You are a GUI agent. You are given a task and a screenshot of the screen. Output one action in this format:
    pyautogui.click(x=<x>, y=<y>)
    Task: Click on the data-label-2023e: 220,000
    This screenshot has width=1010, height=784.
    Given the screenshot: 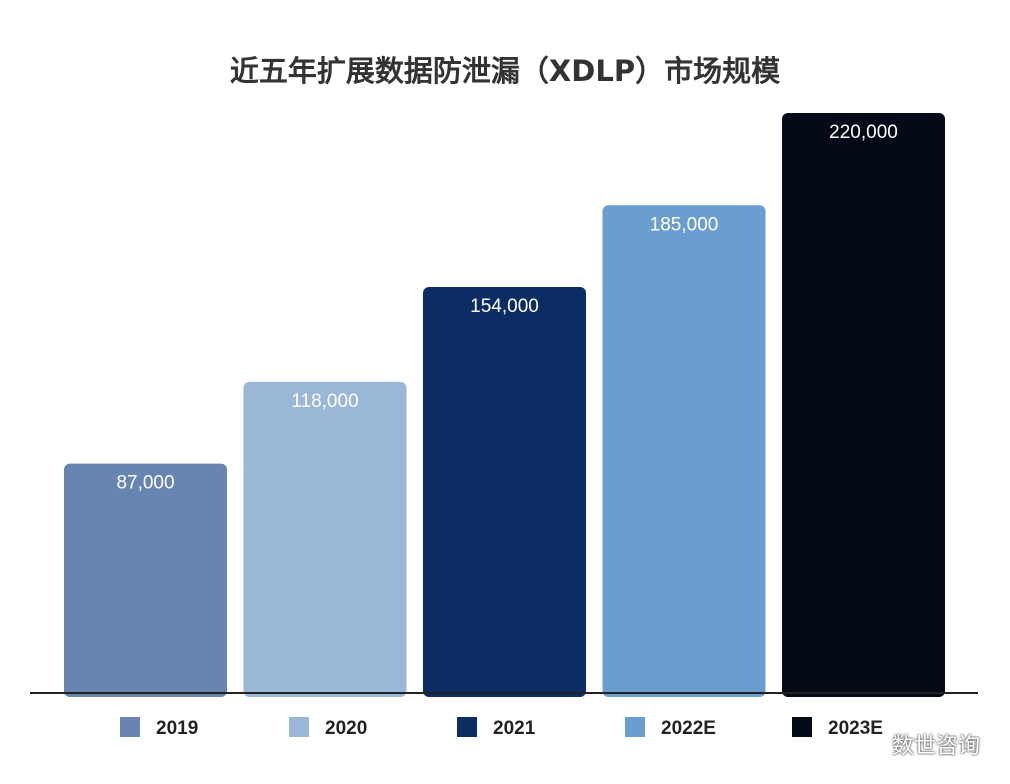 What is the action you would take?
    pyautogui.click(x=863, y=132)
    